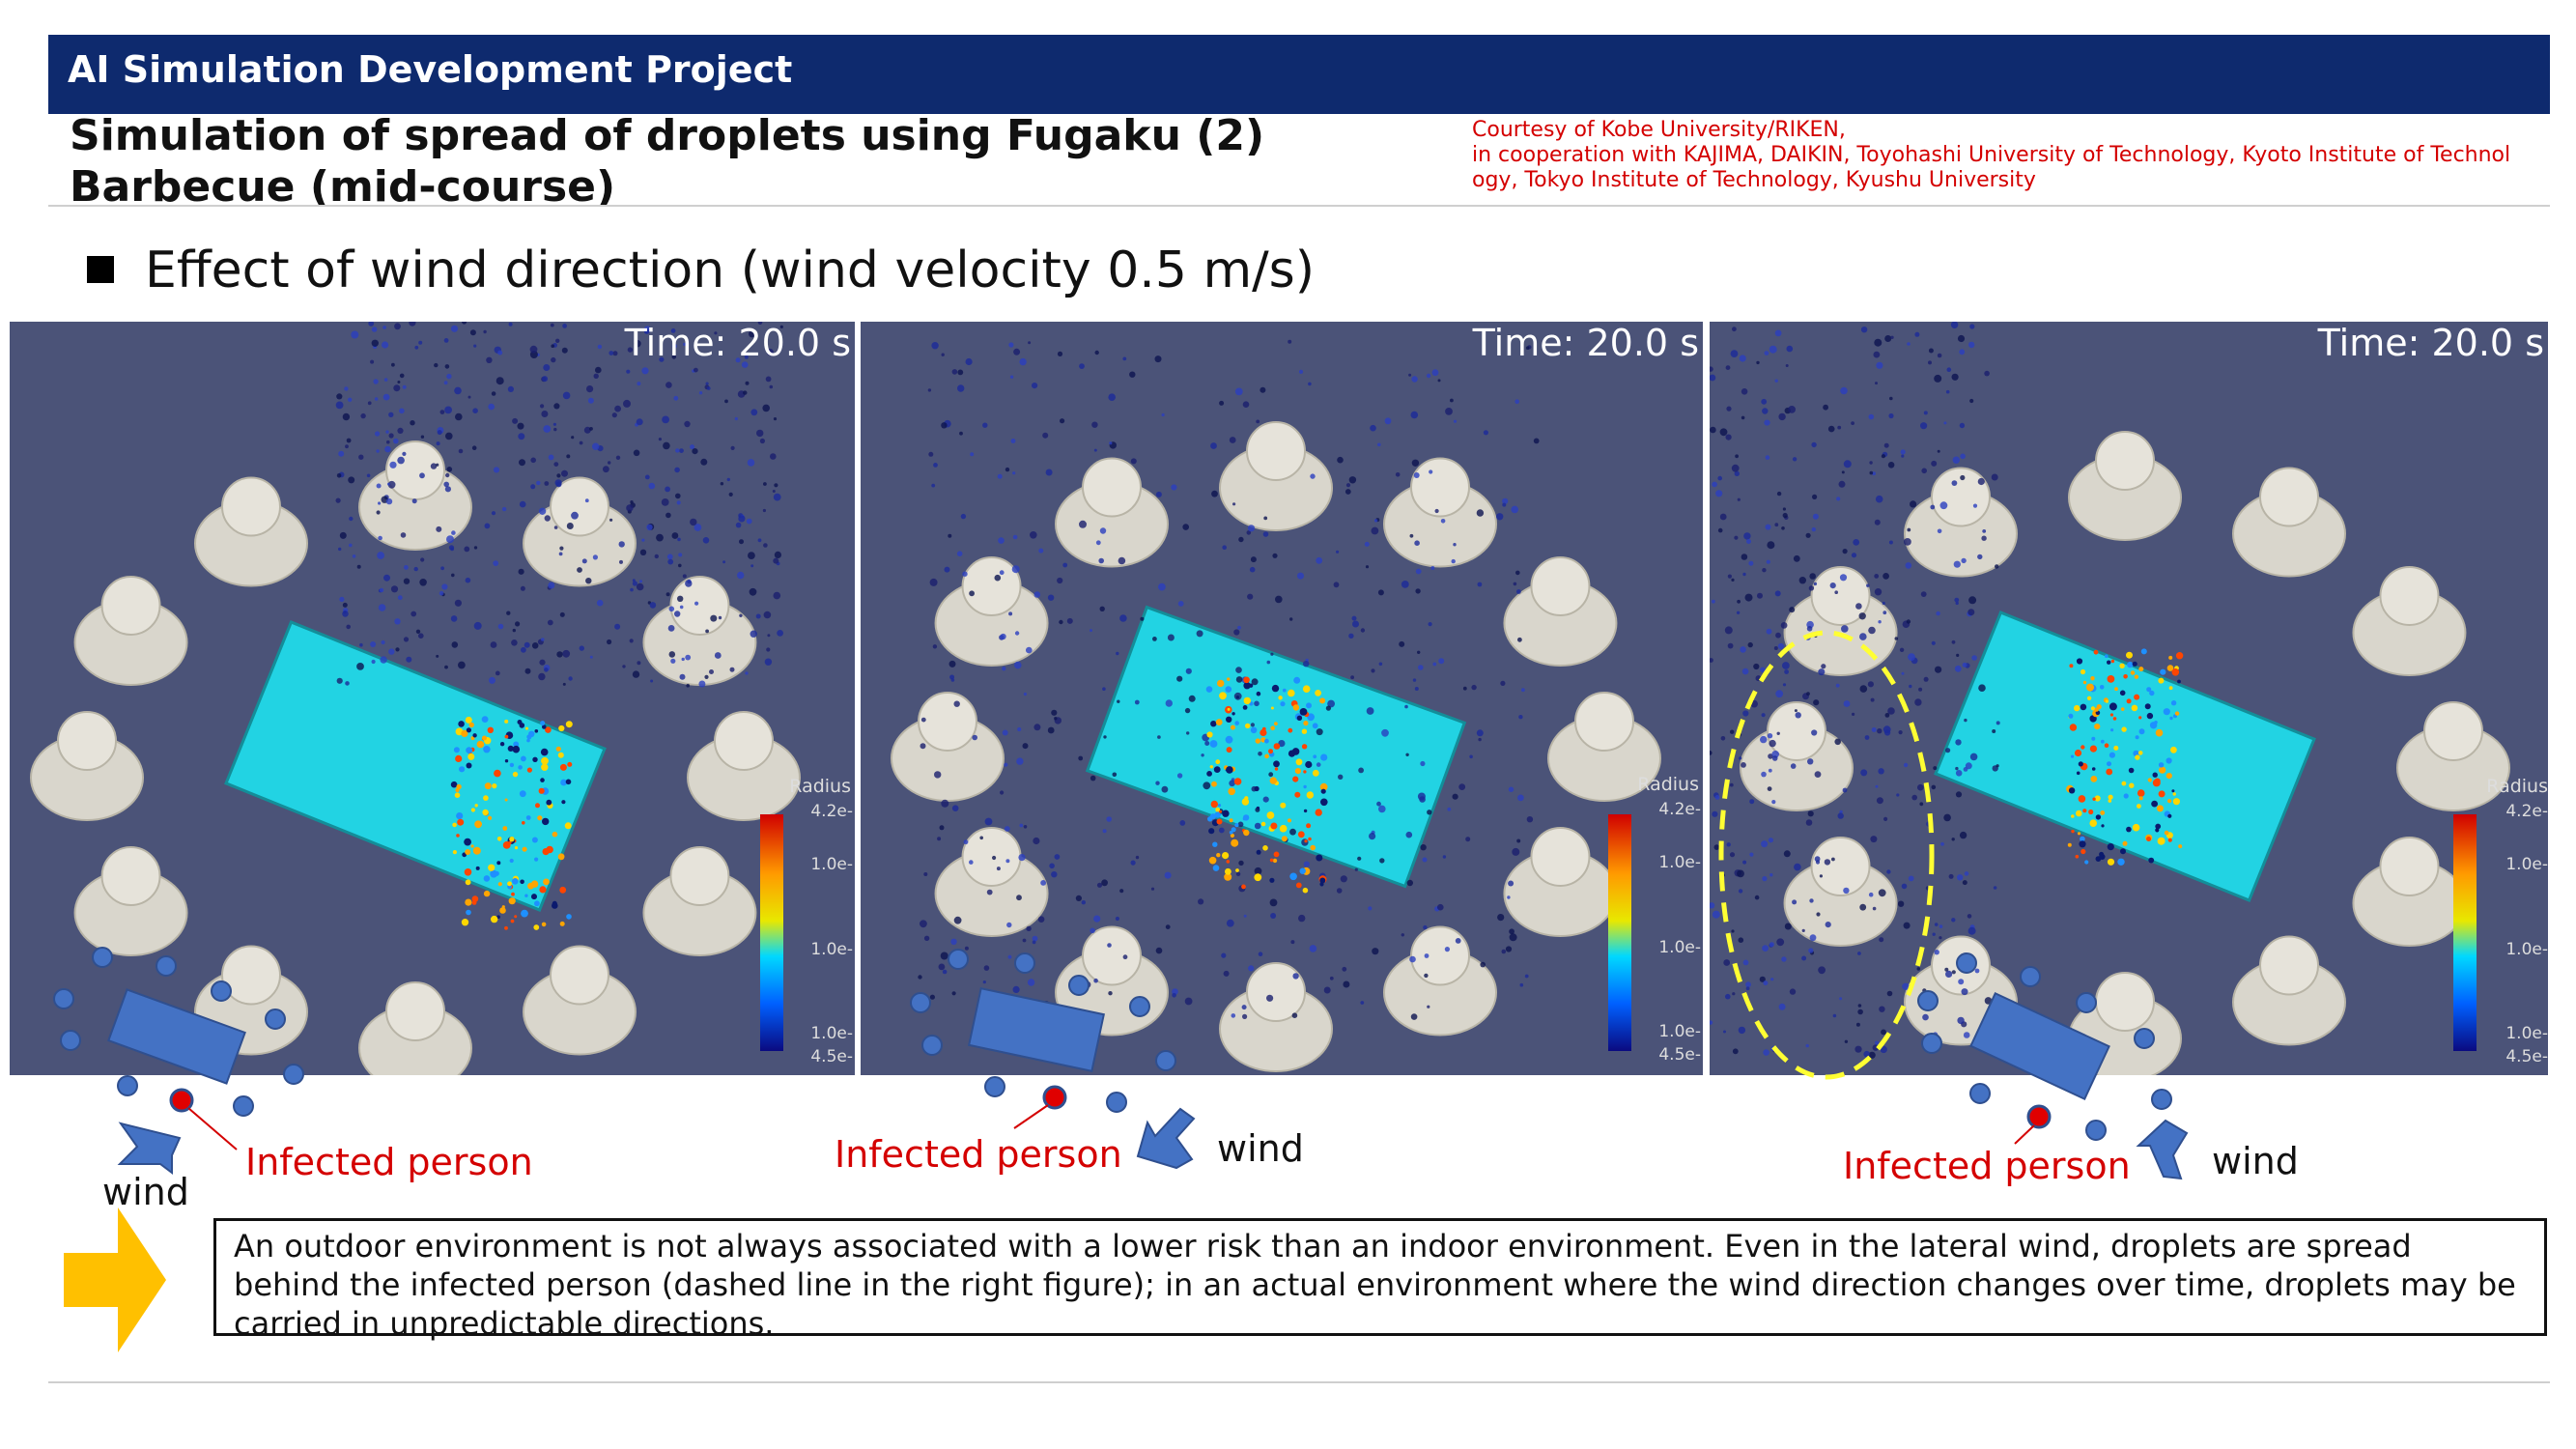  I want to click on dashed-region-ellipse, so click(1826, 855).